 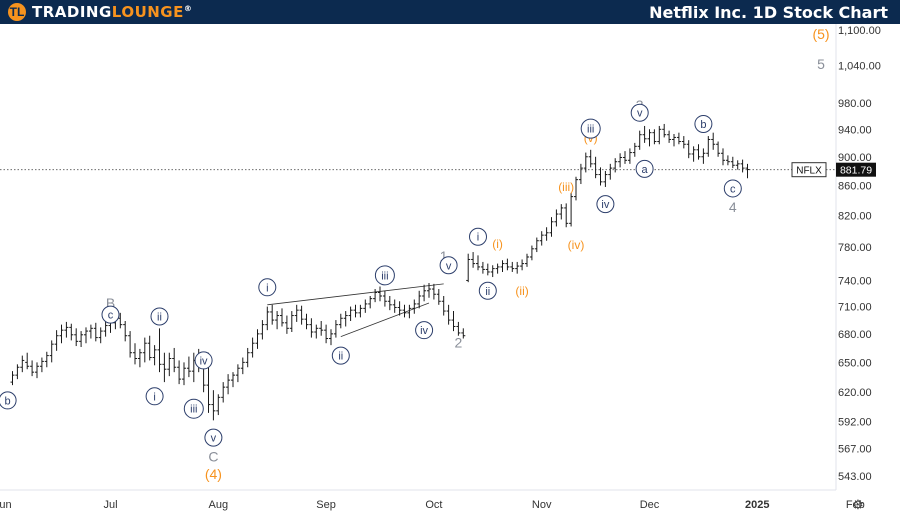 What do you see at coordinates (650, 505) in the screenshot?
I see `time-tick-label: Dec` at bounding box center [650, 505].